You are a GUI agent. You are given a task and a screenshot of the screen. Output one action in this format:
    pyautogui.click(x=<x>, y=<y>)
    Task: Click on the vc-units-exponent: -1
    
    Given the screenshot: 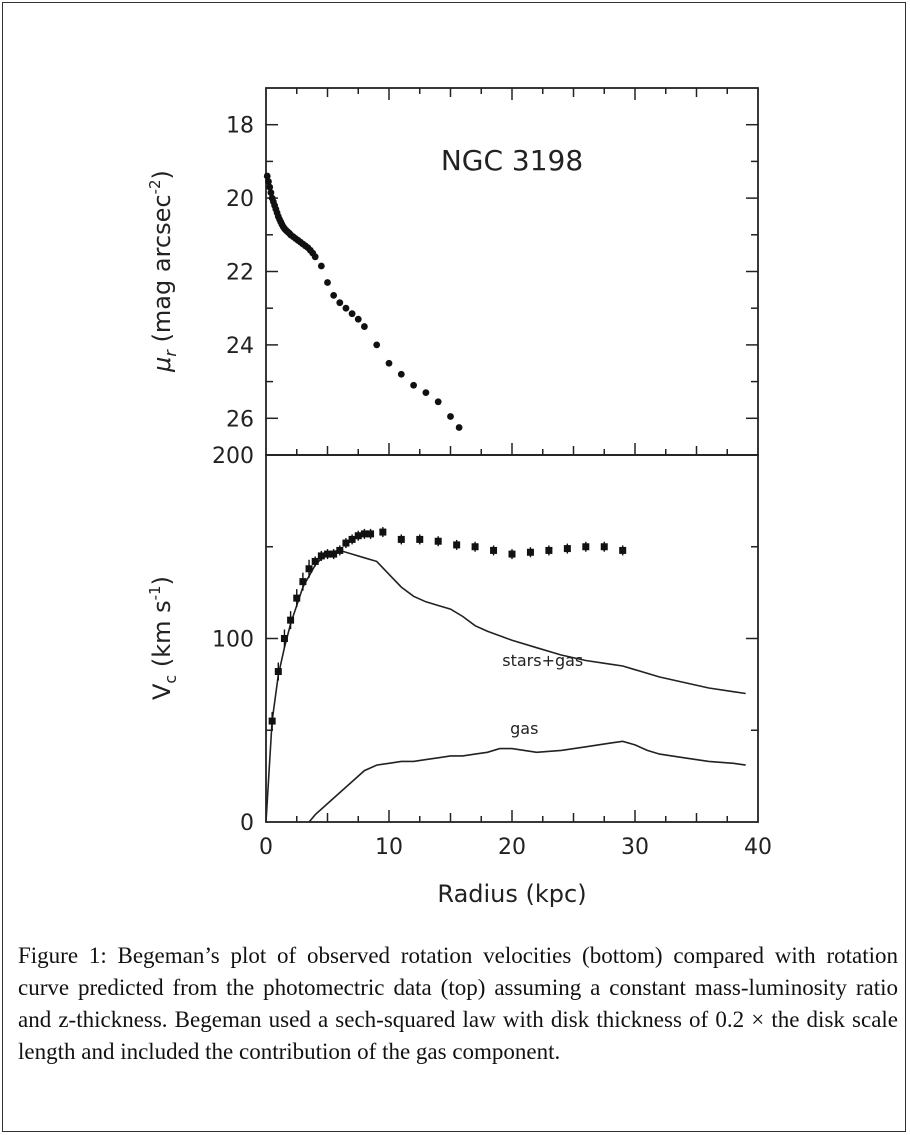 What is the action you would take?
    pyautogui.click(x=155, y=592)
    